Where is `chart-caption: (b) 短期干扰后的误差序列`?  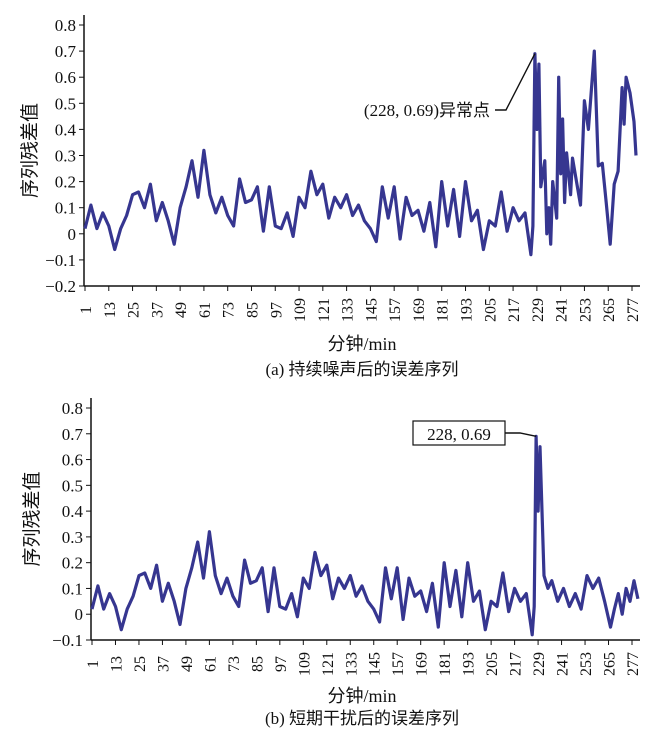 chart-caption: (b) 短期干扰后的误差序列 is located at coordinates (362, 718).